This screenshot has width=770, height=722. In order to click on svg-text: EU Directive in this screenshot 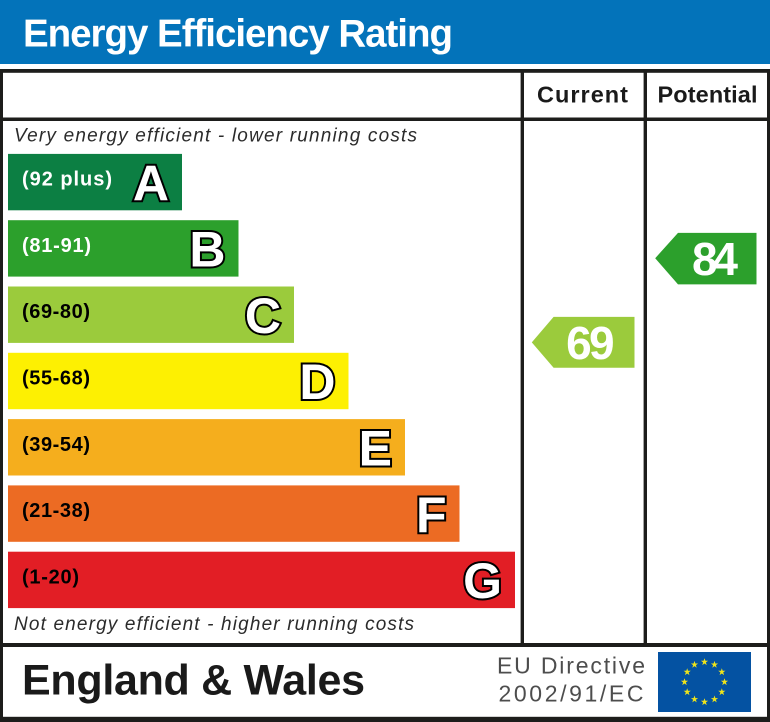, I will do `click(571, 665)`.